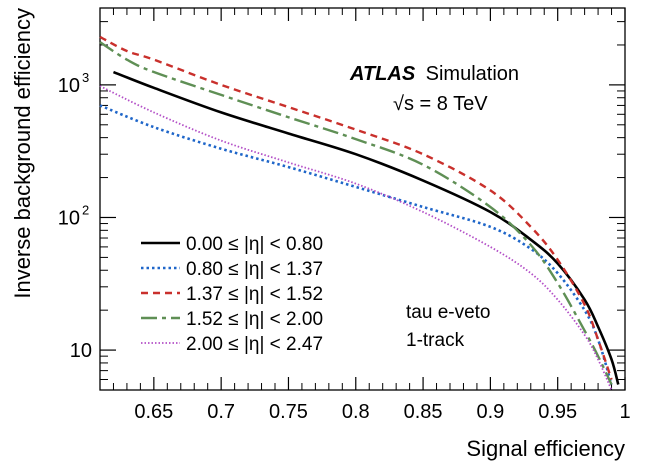 The image size is (645, 473). Describe the element at coordinates (382, 74) in the screenshot. I see `atlas-logo: ATLAS` at that location.